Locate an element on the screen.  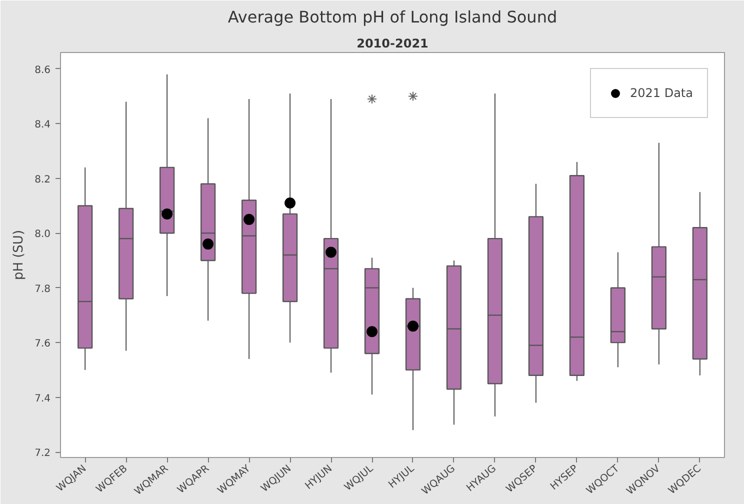
legend-label: 2021 Data is located at coordinates (661, 93).